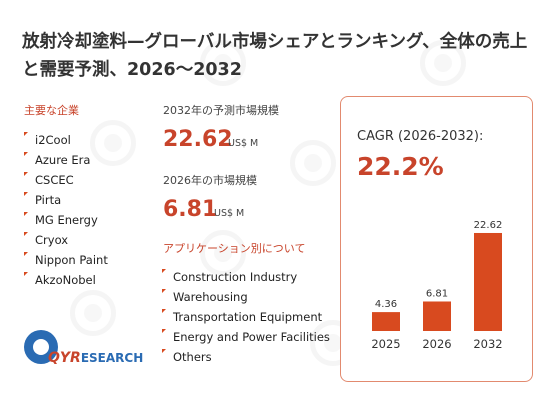 The width and height of the screenshot is (557, 400). I want to click on player-name: MG Energy, so click(66, 220).